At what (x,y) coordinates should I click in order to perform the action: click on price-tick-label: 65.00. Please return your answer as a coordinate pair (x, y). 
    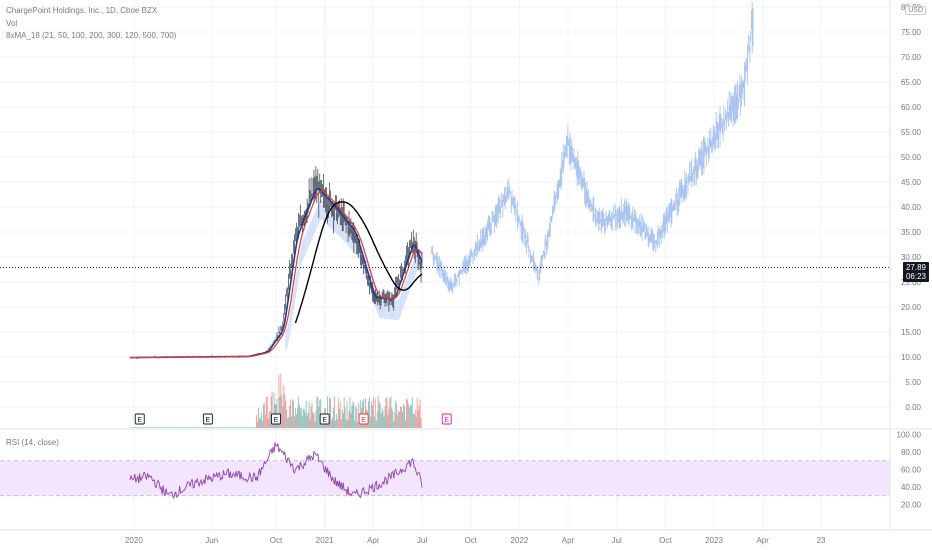
    Looking at the image, I should click on (911, 82).